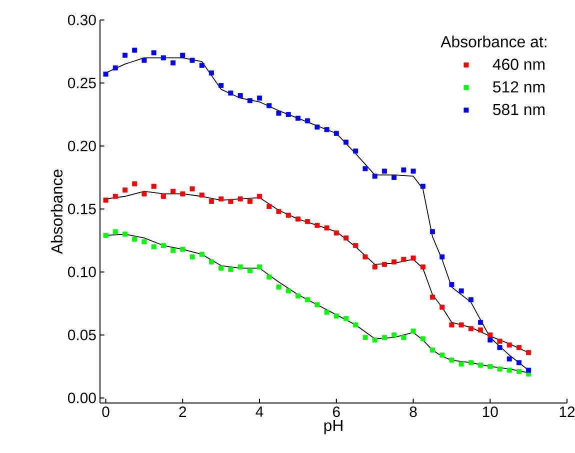 Image resolution: width=575 pixels, height=453 pixels. I want to click on x-tick-label: 2, so click(182, 411).